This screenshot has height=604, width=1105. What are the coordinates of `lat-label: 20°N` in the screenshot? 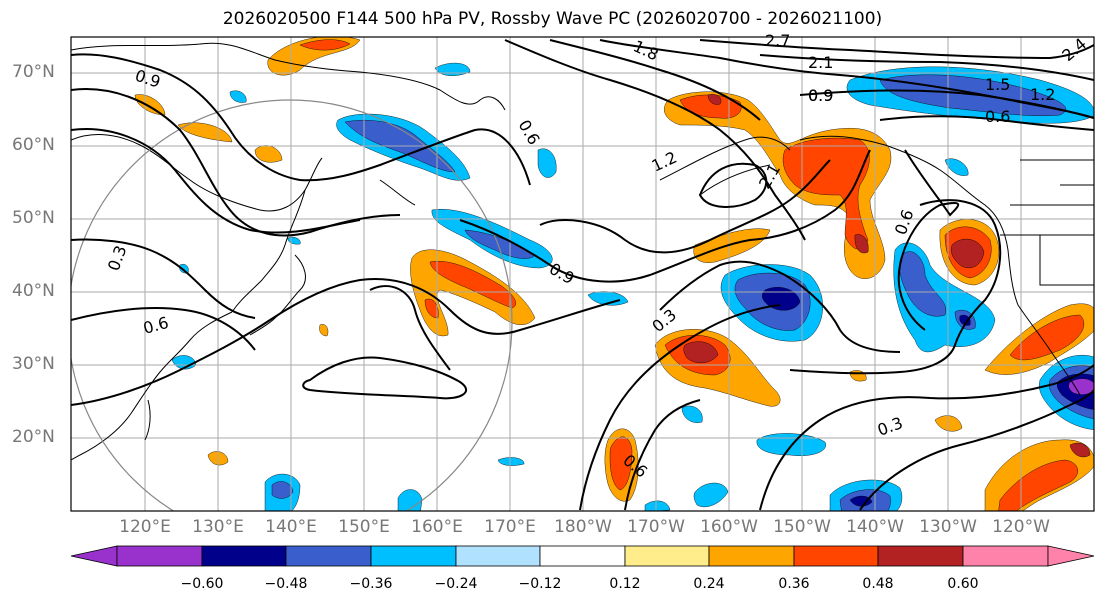 It's located at (33, 437).